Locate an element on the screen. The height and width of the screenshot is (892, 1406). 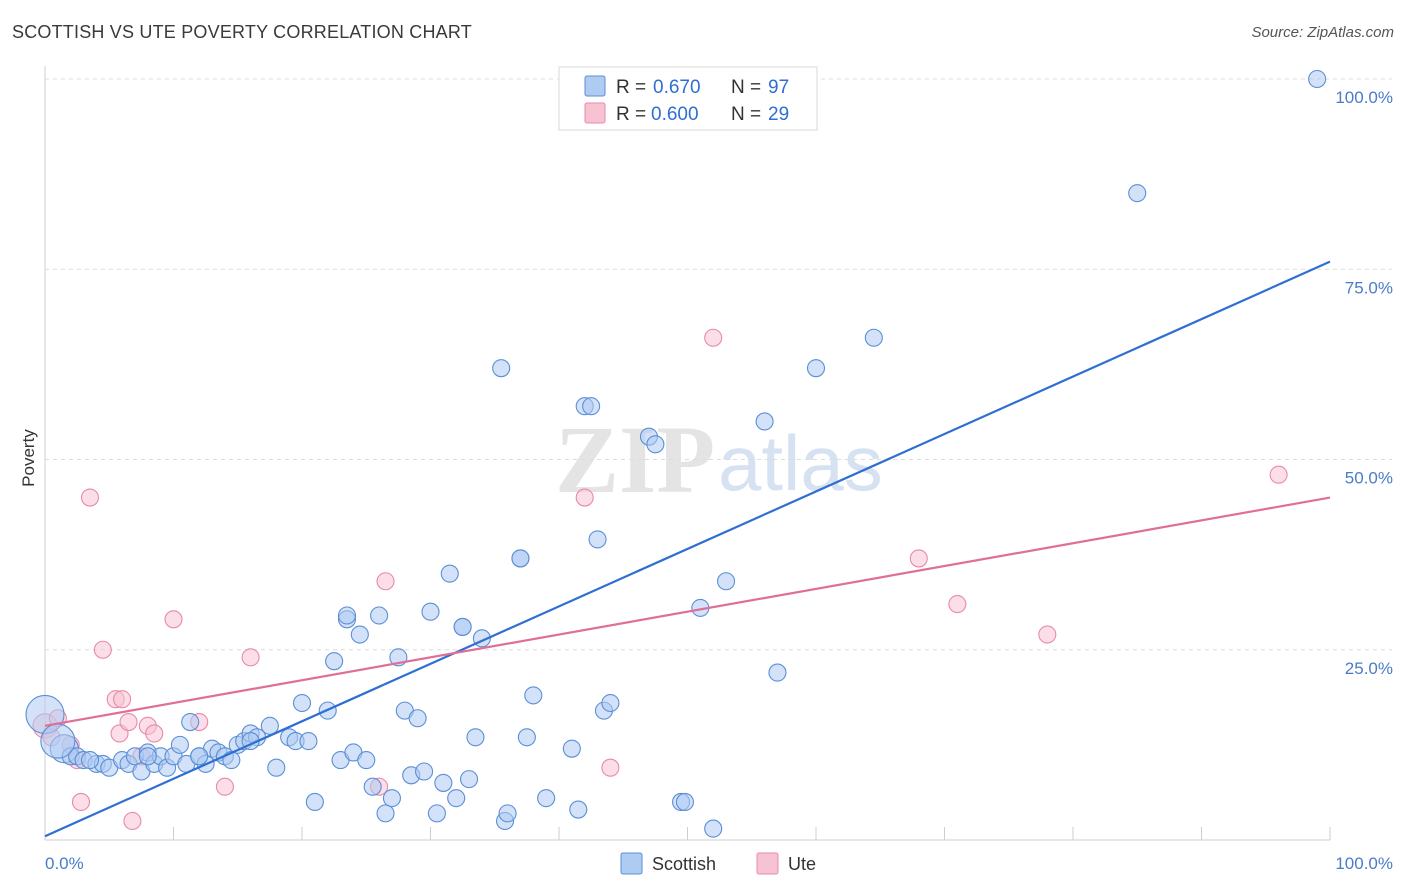
y-tick-label-0: 100.0% is located at coordinates (1364, 97).